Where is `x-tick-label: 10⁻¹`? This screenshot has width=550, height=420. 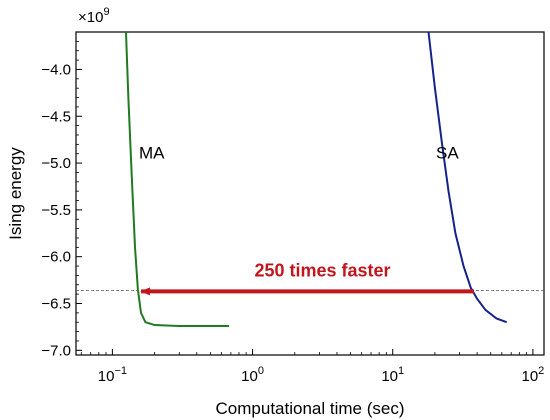
x-tick-label: 10⁻¹ is located at coordinates (112, 375).